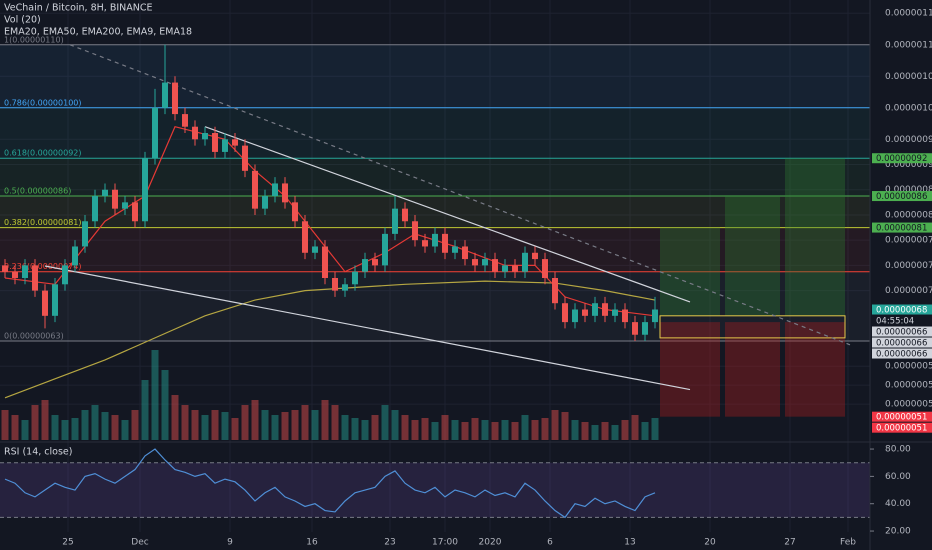  What do you see at coordinates (908, 266) in the screenshot?
I see `y-tick-label: 0.00000075` at bounding box center [908, 266].